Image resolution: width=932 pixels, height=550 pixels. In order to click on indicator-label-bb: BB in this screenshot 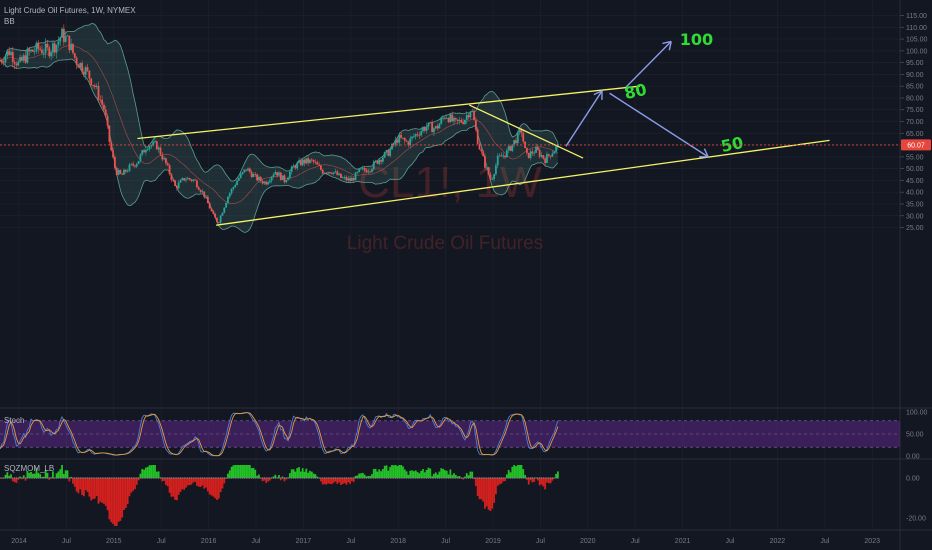, I will do `click(9, 21)`.